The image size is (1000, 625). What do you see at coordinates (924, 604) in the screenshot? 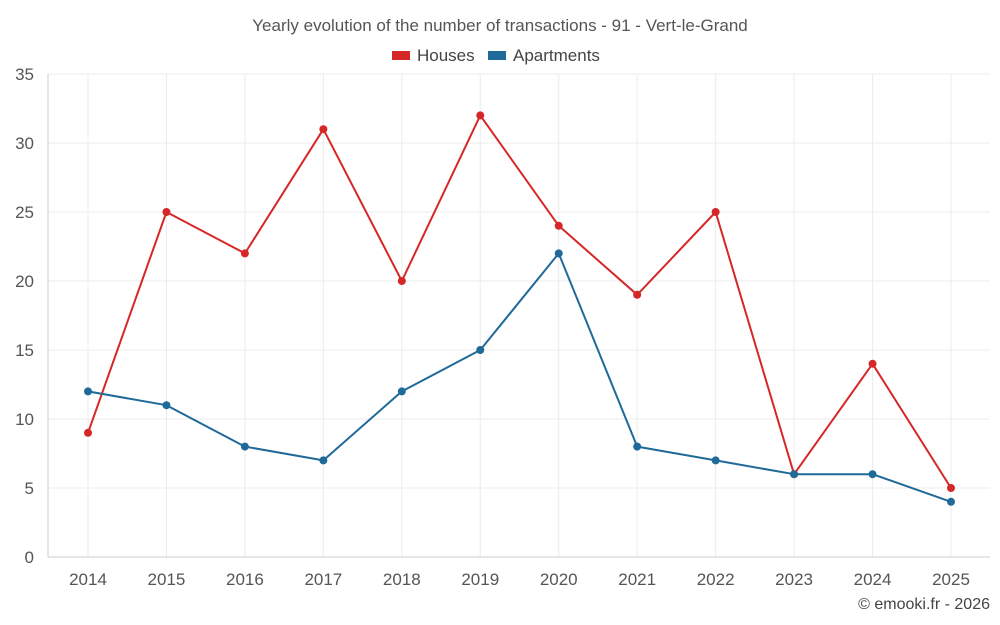
I see `credit-text: © emooki.fr - 2026` at bounding box center [924, 604].